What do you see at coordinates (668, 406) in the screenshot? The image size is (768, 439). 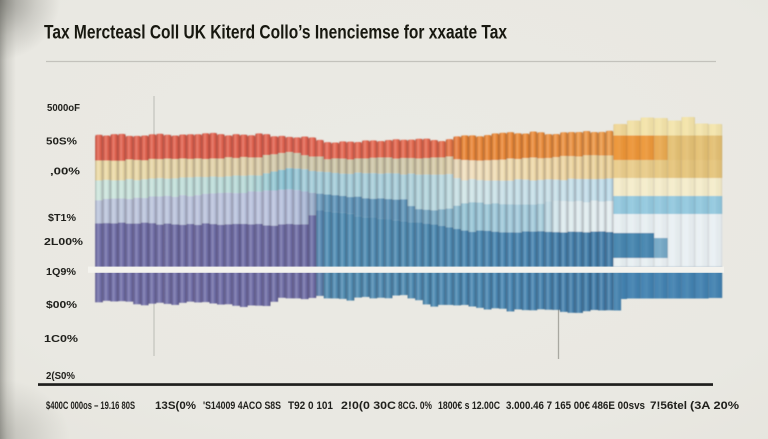 I see `svg-text: 7!56tel` at bounding box center [668, 406].